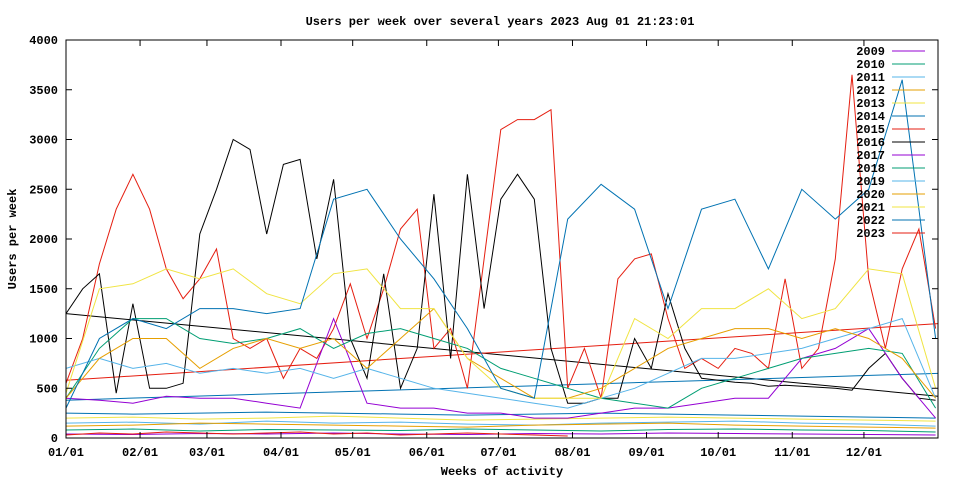  What do you see at coordinates (54, 439) in the screenshot?
I see `y-tick-label: 0` at bounding box center [54, 439].